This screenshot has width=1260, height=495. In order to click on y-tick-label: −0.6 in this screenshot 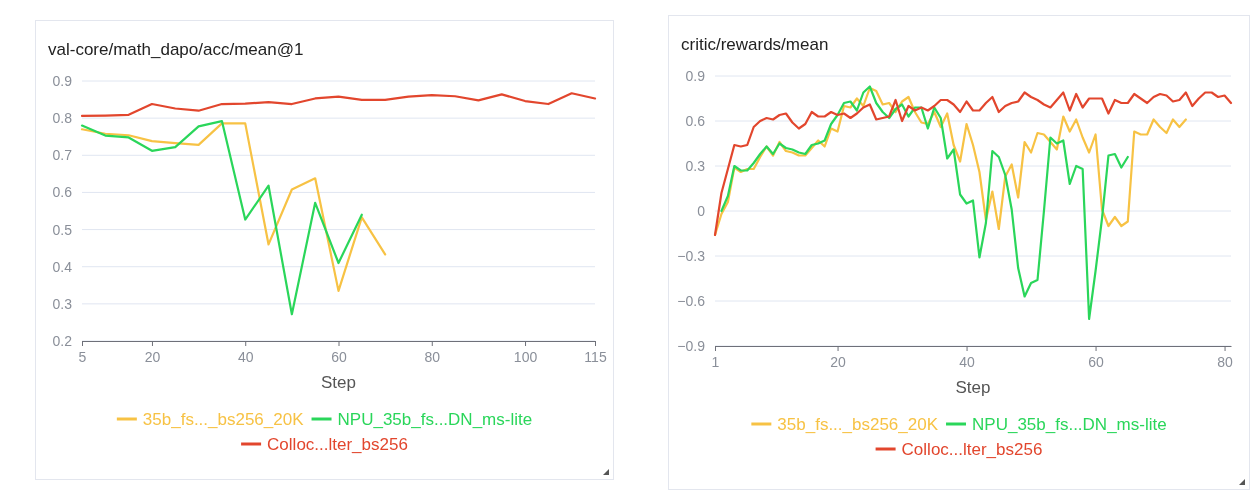, I will do `click(691, 300)`.